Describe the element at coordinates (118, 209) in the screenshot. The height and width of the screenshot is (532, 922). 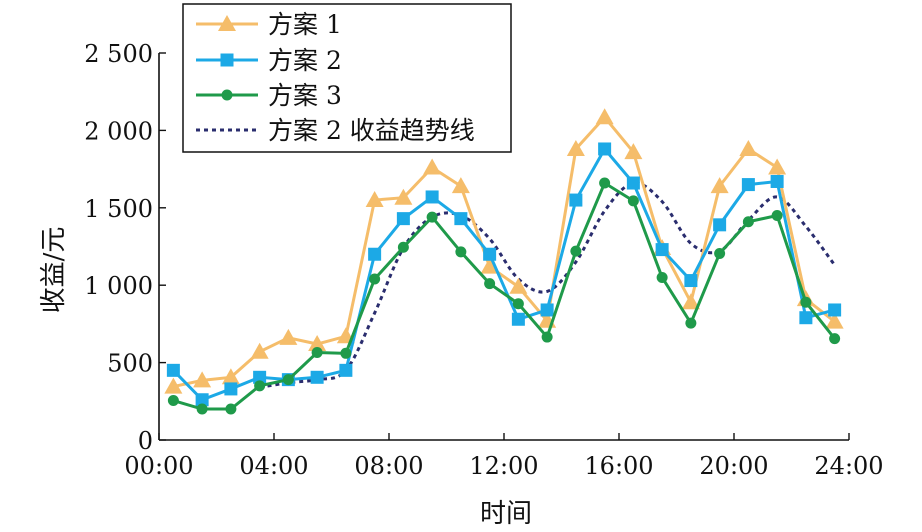
I see `y-tick-label: 1 500` at that location.